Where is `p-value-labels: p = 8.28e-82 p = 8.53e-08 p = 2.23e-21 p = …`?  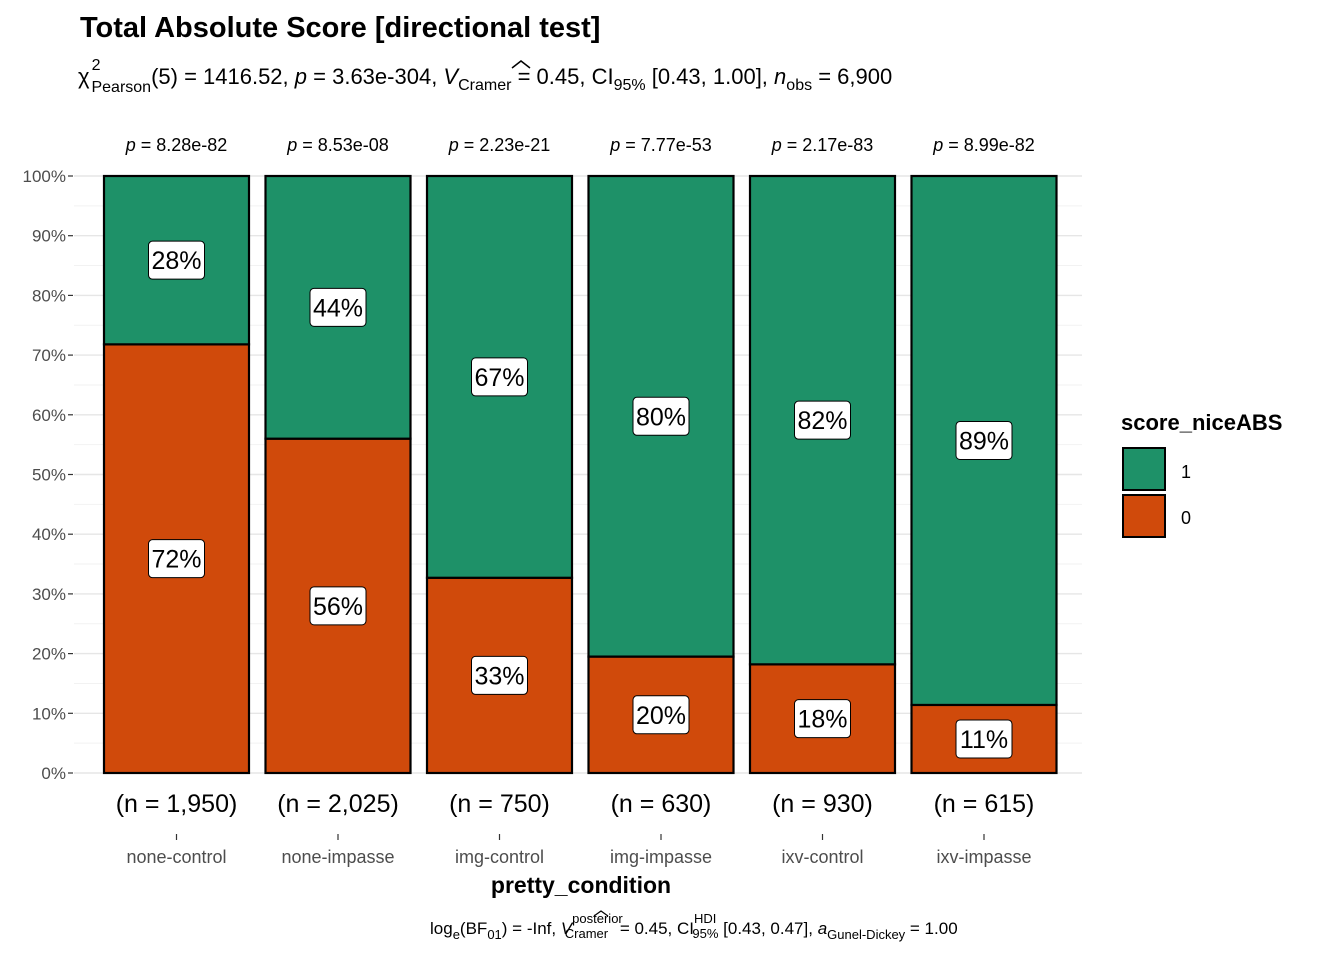
p-value-labels: p = 8.28e-82 p = 8.53e-08 p = 2.23e-21 p = … is located at coordinates (580, 145).